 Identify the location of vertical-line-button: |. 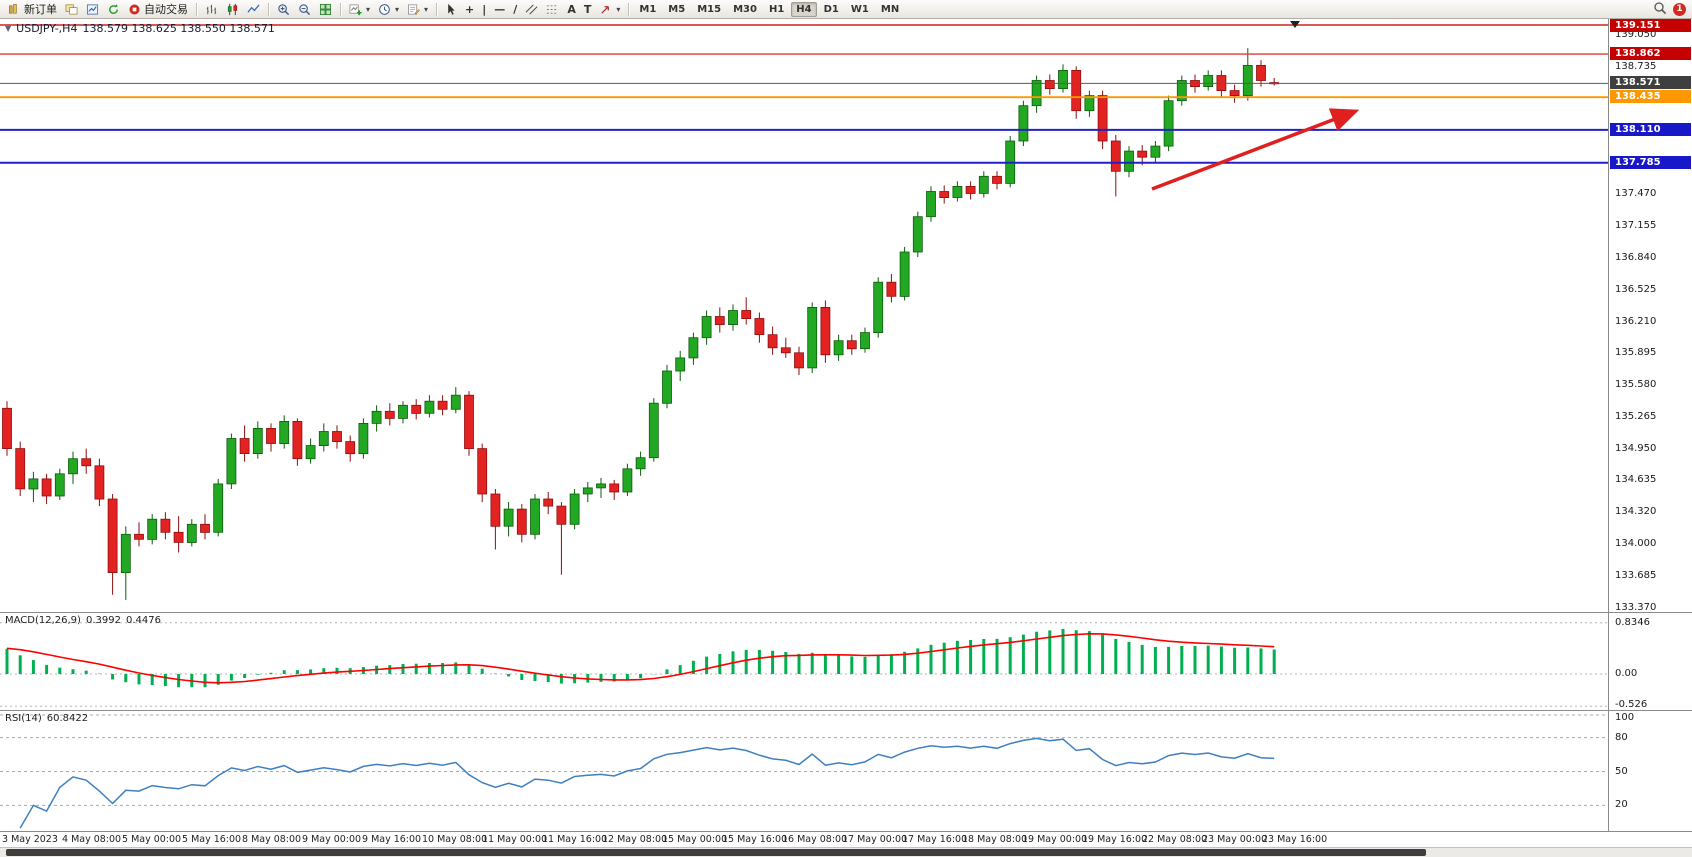
(484, 9).